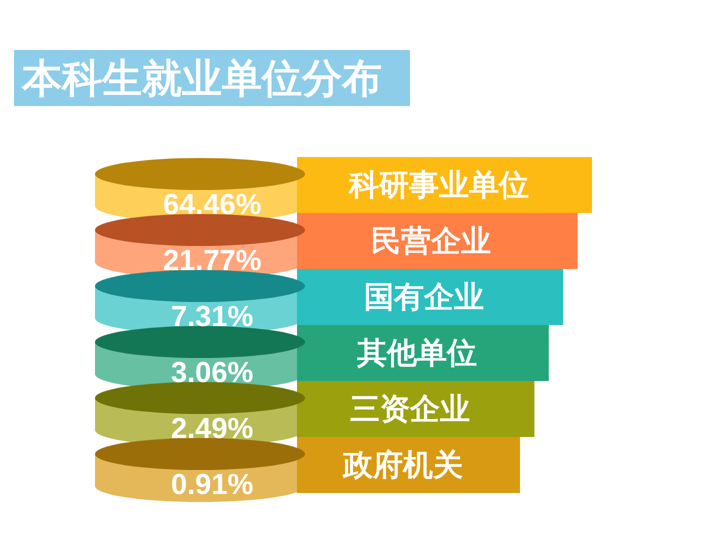  Describe the element at coordinates (212, 261) in the screenshot. I see `data-label: 21.77%` at that location.